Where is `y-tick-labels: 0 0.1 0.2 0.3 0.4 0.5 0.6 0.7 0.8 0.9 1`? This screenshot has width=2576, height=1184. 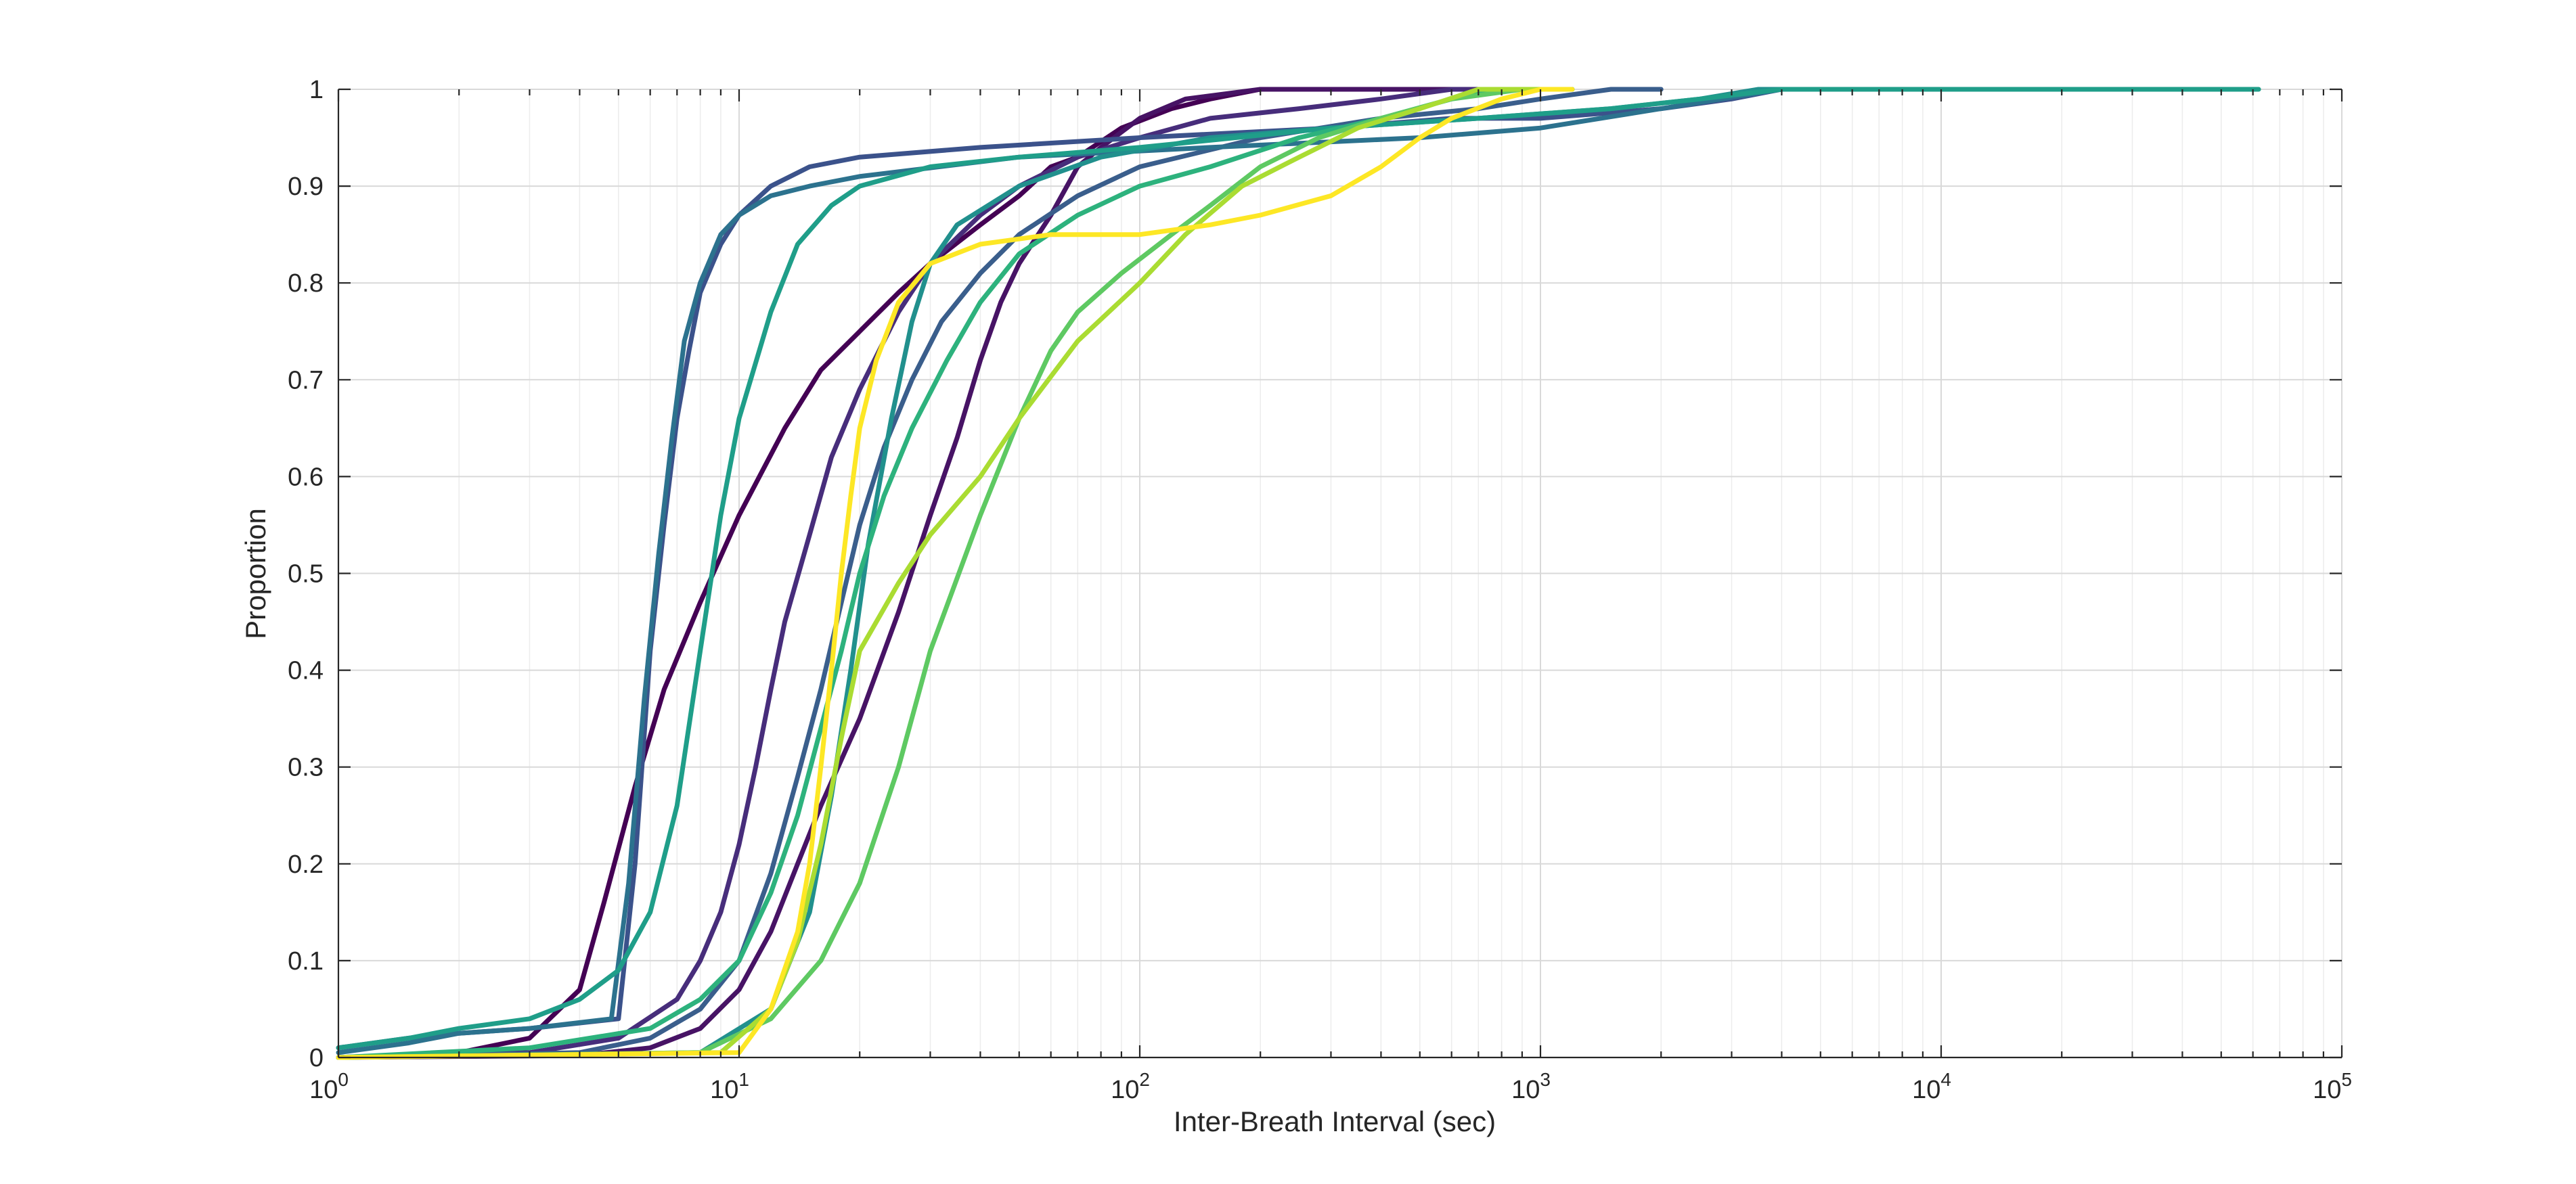 y-tick-labels: 0 0.1 0.2 0.3 0.4 0.5 0.6 0.7 0.8 0.9 1 is located at coordinates (306, 574).